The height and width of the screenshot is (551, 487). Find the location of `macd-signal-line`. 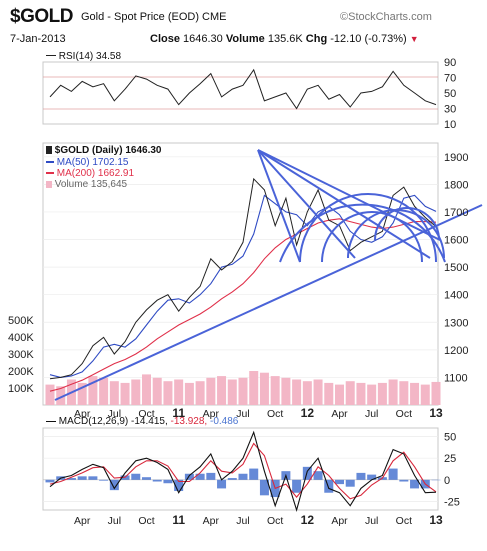

macd-signal-line is located at coordinates (243, 471).